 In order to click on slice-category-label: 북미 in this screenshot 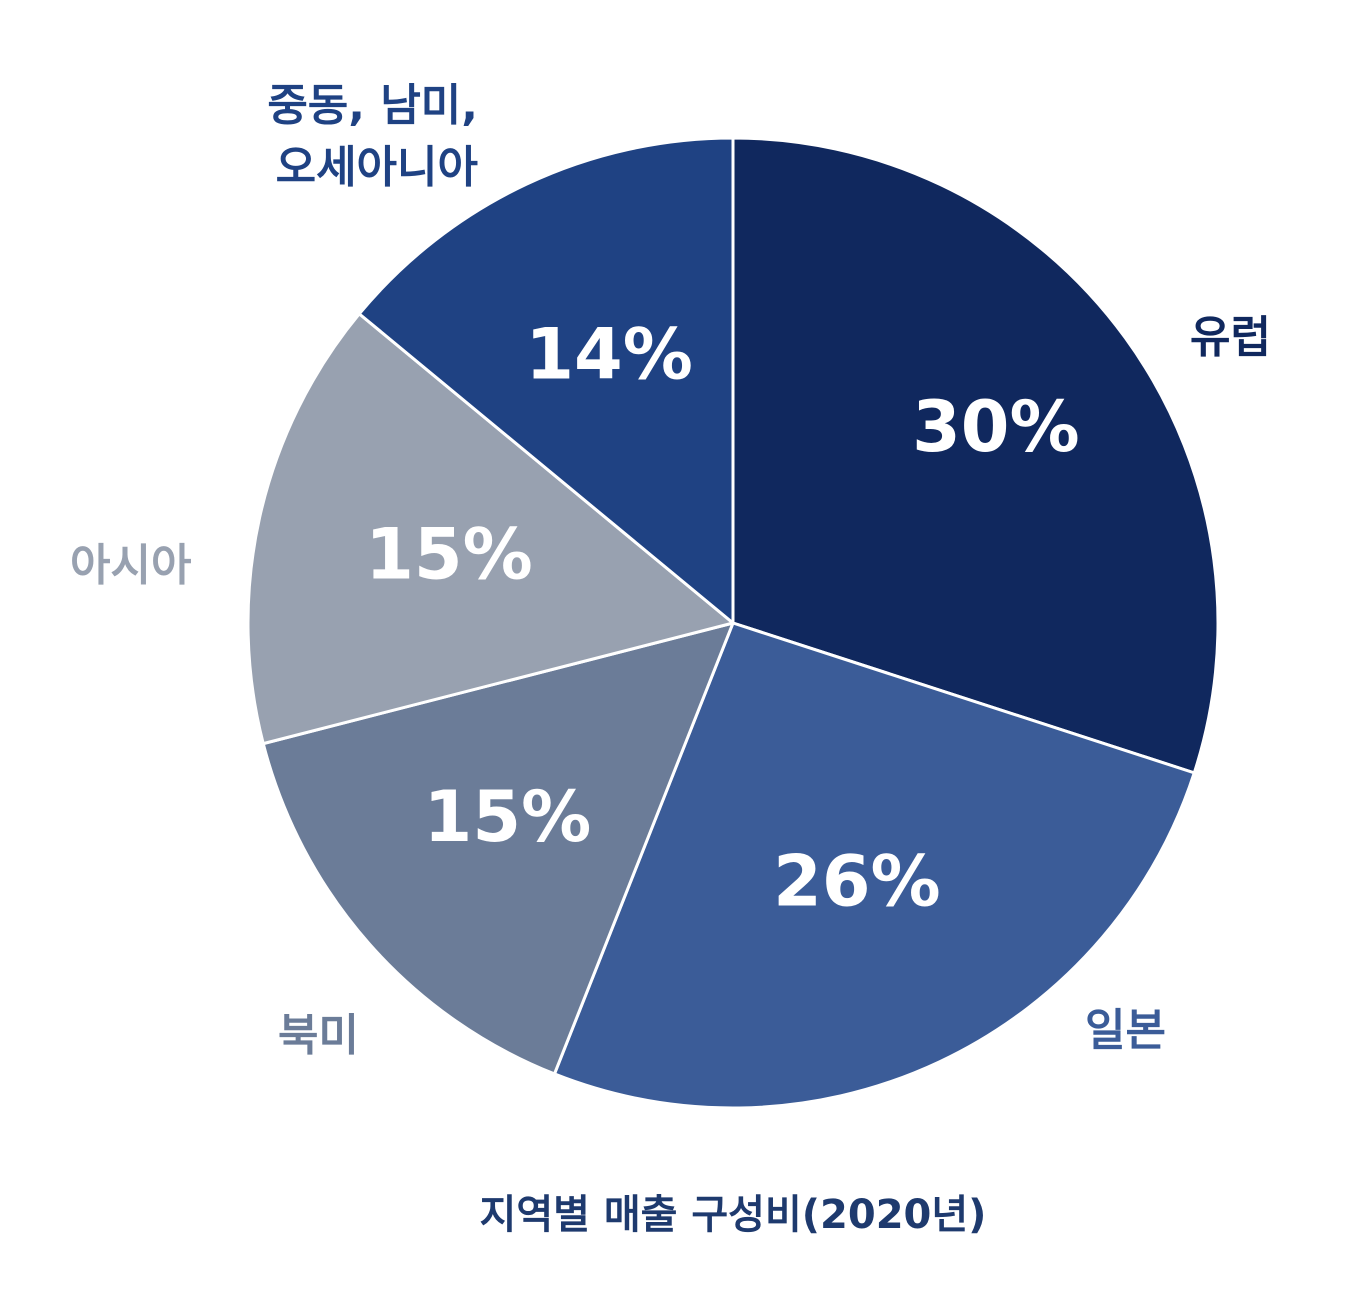, I will do `click(318, 1035)`.